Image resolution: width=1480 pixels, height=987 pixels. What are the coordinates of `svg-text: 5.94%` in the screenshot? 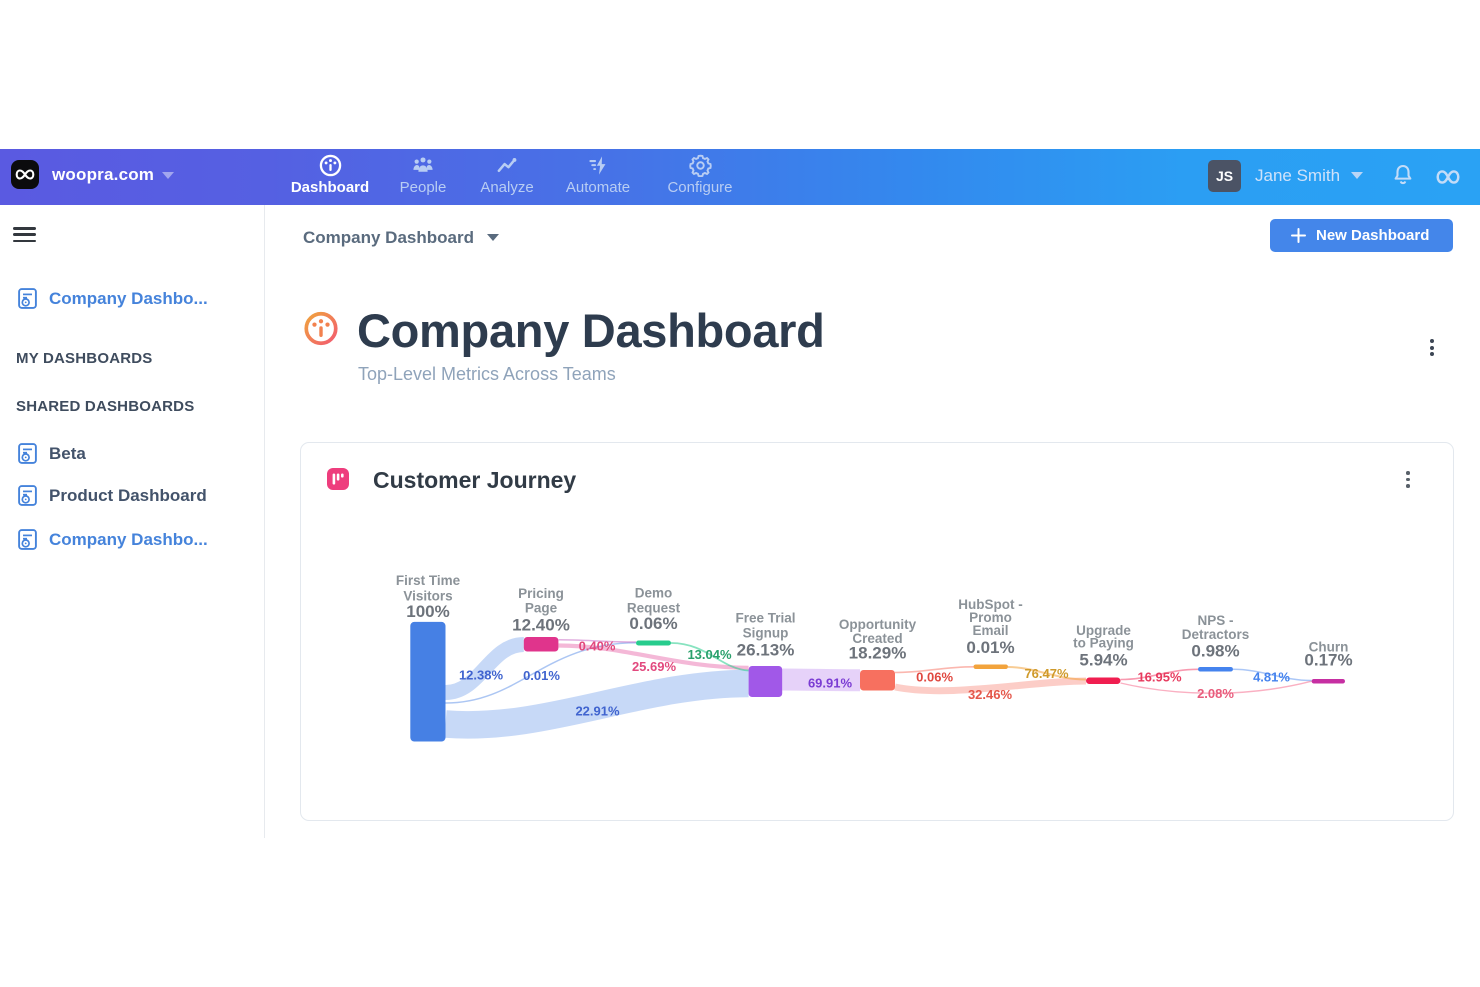 It's located at (1103, 660).